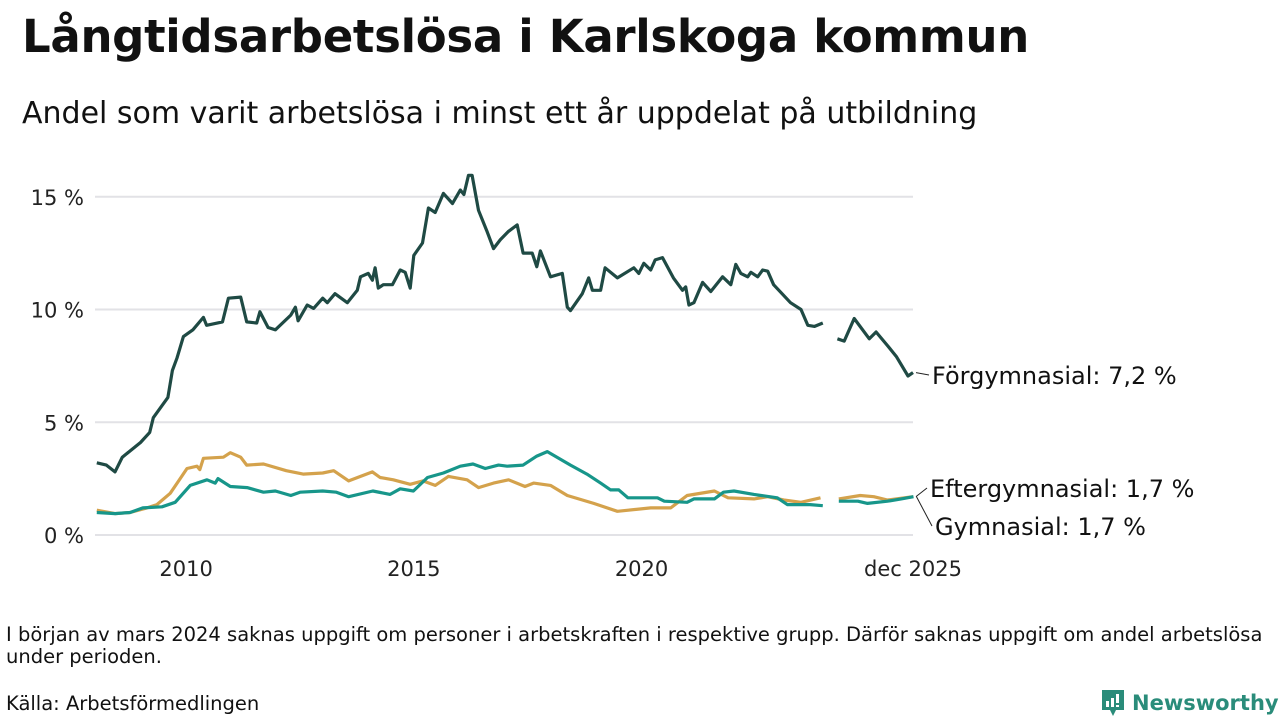 The width and height of the screenshot is (1280, 720). What do you see at coordinates (1113, 703) in the screenshot?
I see `logo-icon` at bounding box center [1113, 703].